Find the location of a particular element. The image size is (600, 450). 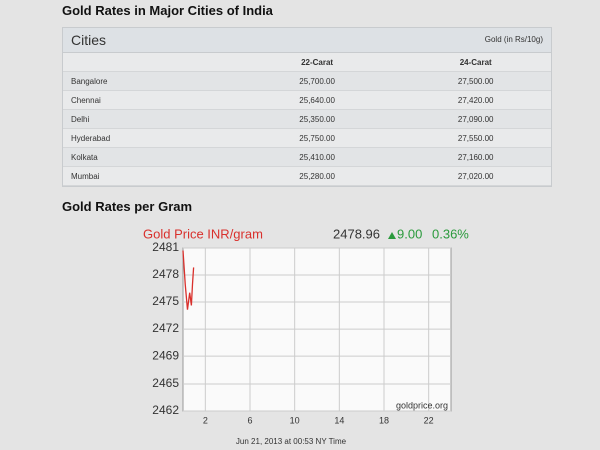

rate: 27,160.00 is located at coordinates (471, 157).